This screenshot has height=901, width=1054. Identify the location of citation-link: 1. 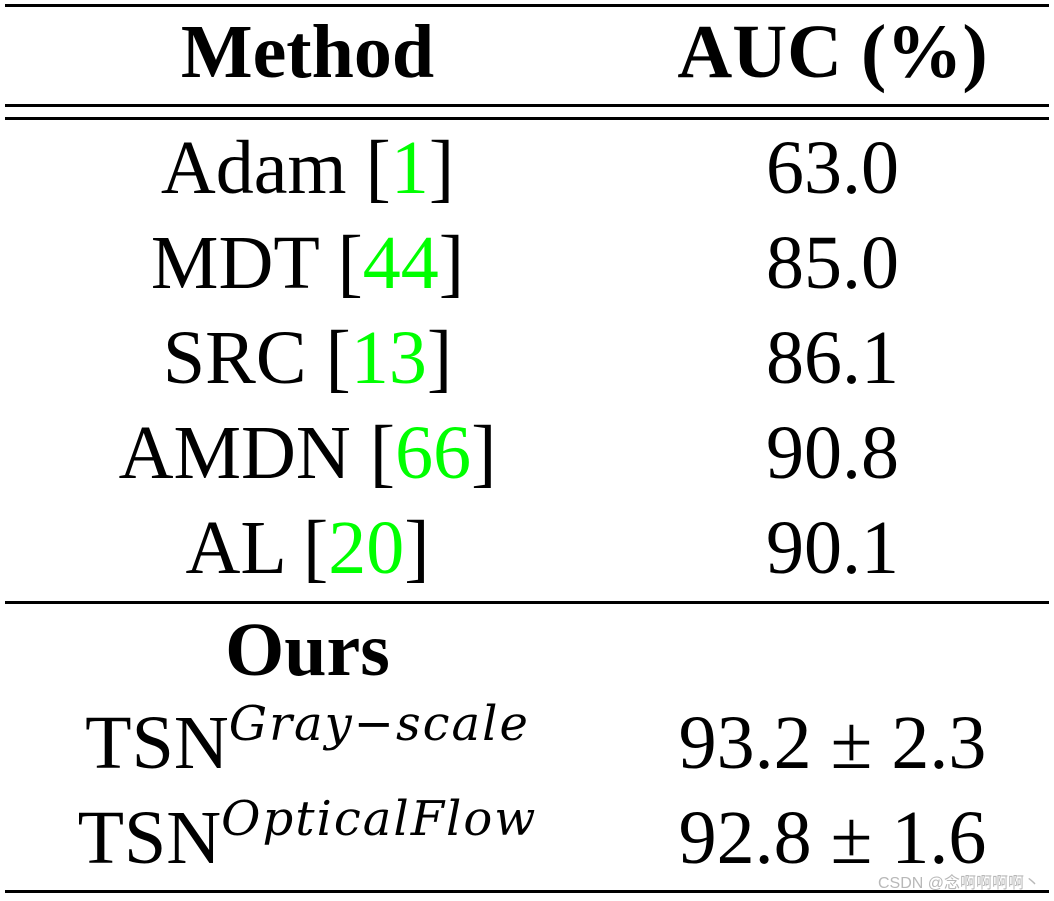
(409, 168).